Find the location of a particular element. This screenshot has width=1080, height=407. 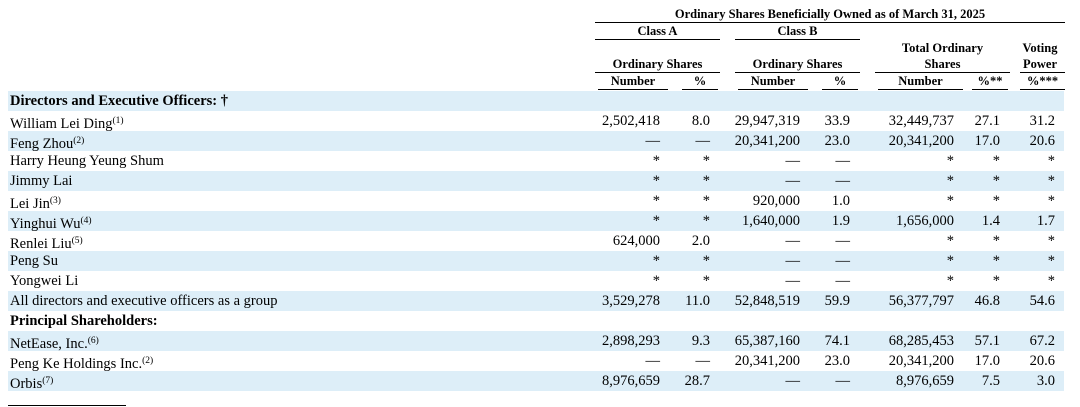

voting-power-cell: 1.7 is located at coordinates (1045, 221).